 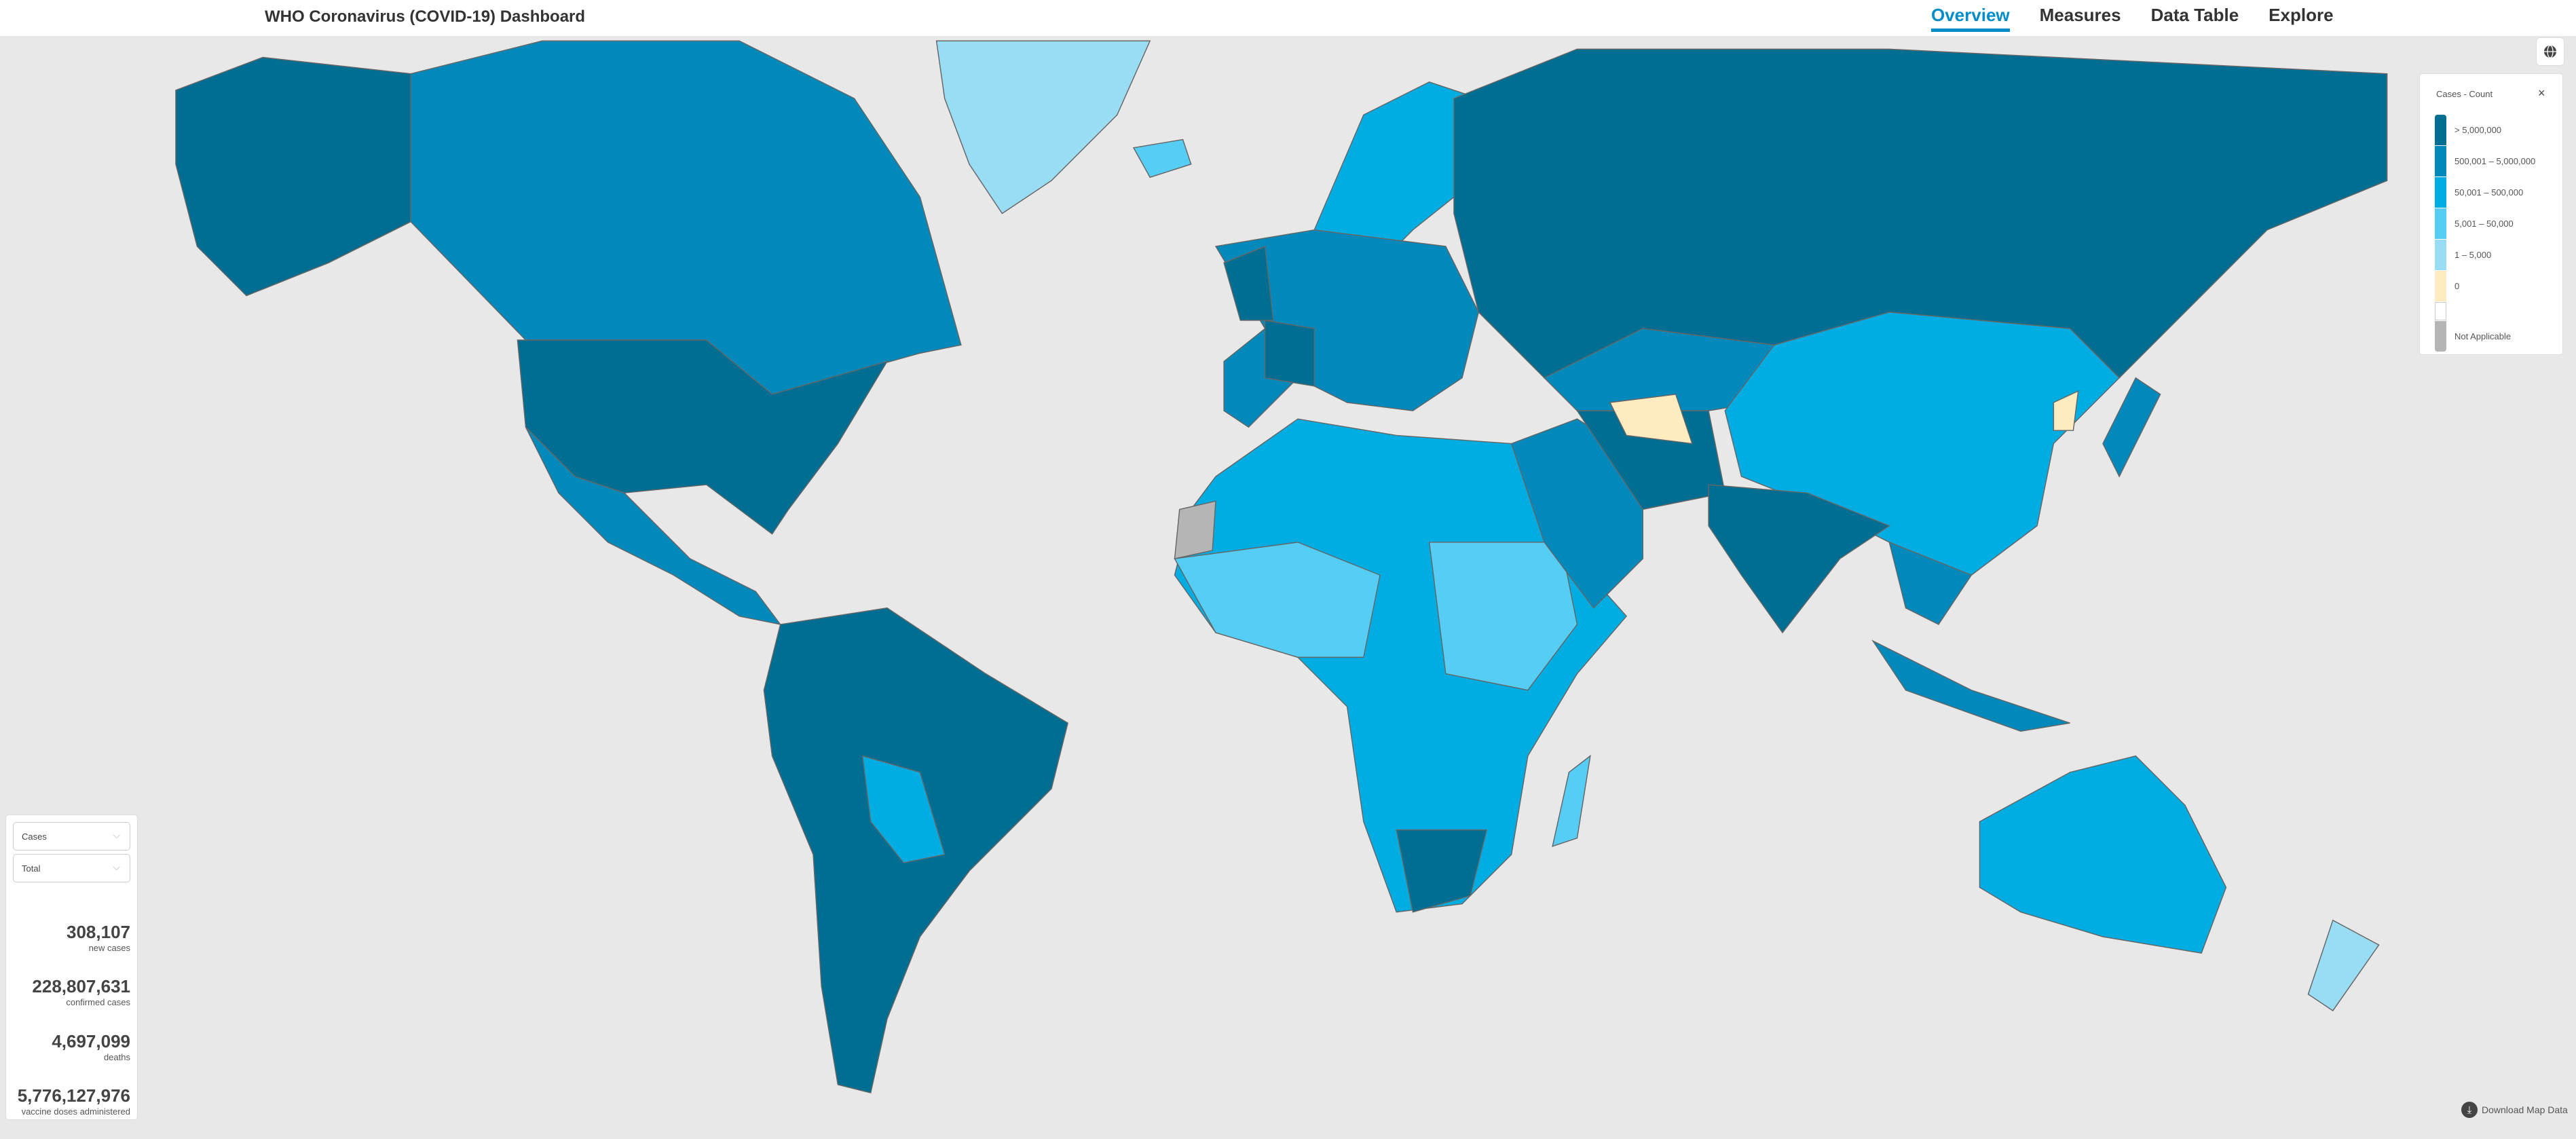 What do you see at coordinates (1043, 127) in the screenshot?
I see `region-greenland` at bounding box center [1043, 127].